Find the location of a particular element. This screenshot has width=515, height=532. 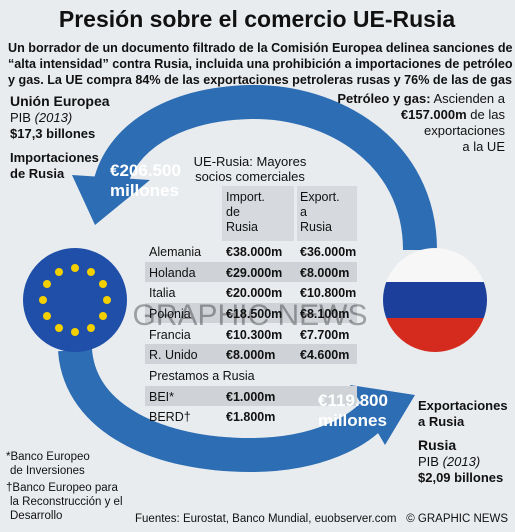

exports-label: Exportaciones is located at coordinates (463, 405).